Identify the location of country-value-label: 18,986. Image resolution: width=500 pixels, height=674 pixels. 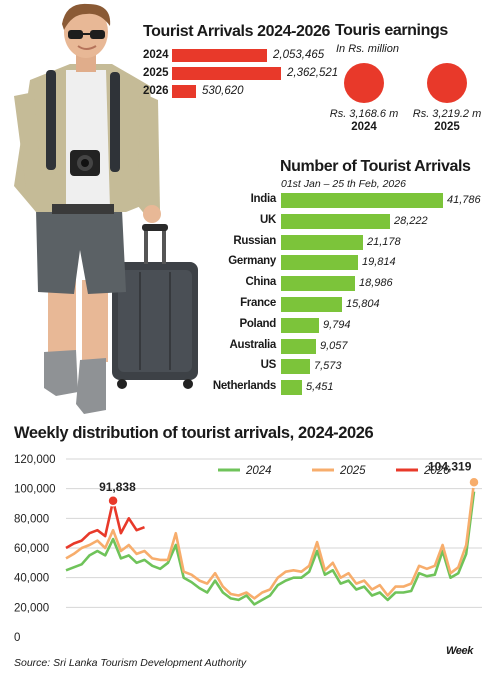
(376, 283).